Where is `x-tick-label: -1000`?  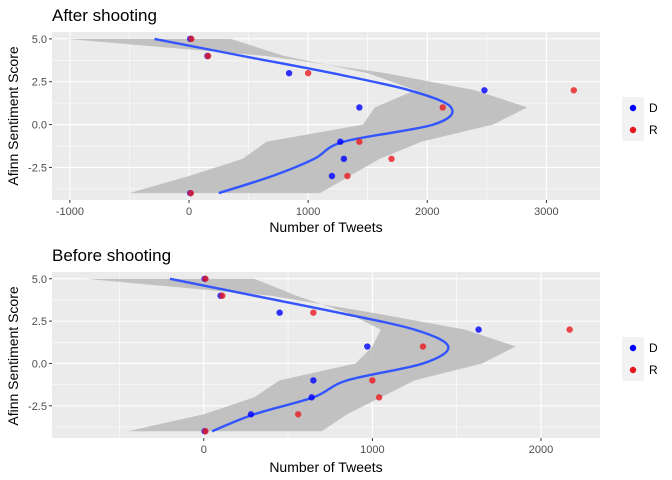 x-tick-label: -1000 is located at coordinates (70, 212).